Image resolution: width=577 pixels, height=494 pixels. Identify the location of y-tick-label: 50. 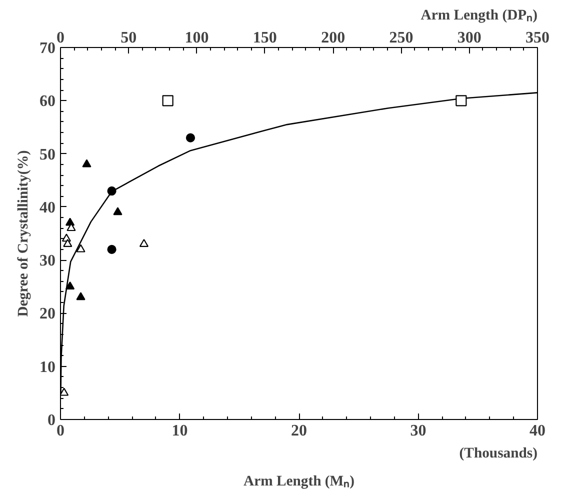
(48, 155).